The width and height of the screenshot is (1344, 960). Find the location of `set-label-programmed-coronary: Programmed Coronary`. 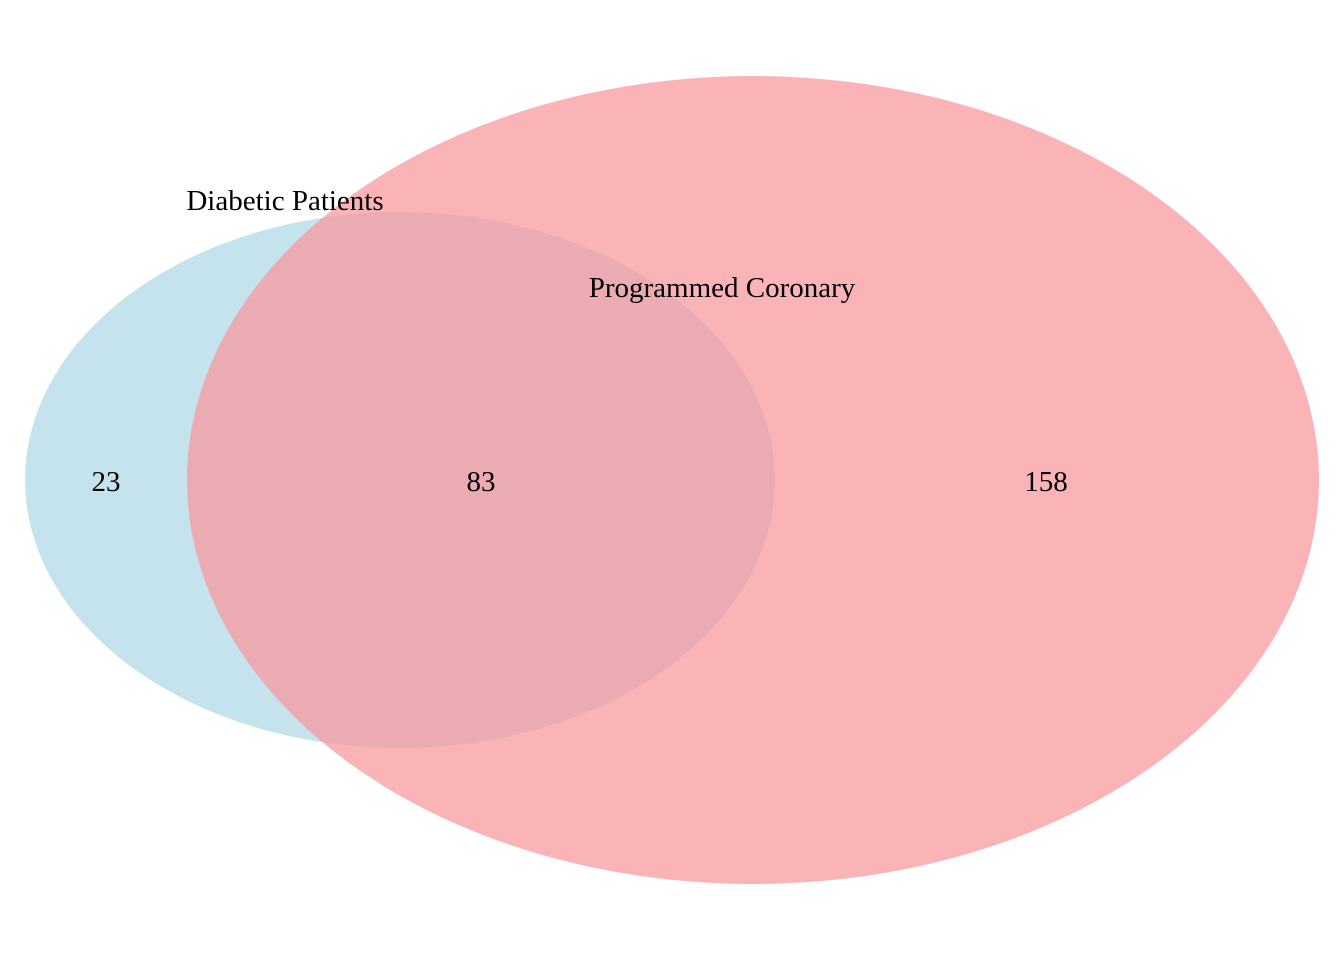

set-label-programmed-coronary: Programmed Coronary is located at coordinates (722, 288).